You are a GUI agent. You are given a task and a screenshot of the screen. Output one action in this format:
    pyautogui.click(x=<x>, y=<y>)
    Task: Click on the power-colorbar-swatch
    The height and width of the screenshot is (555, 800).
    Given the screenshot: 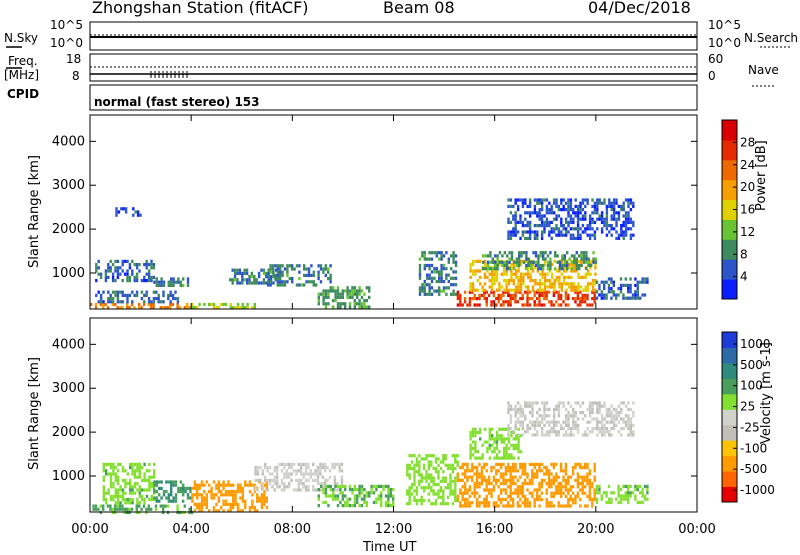 What is the action you would take?
    pyautogui.click(x=729, y=130)
    